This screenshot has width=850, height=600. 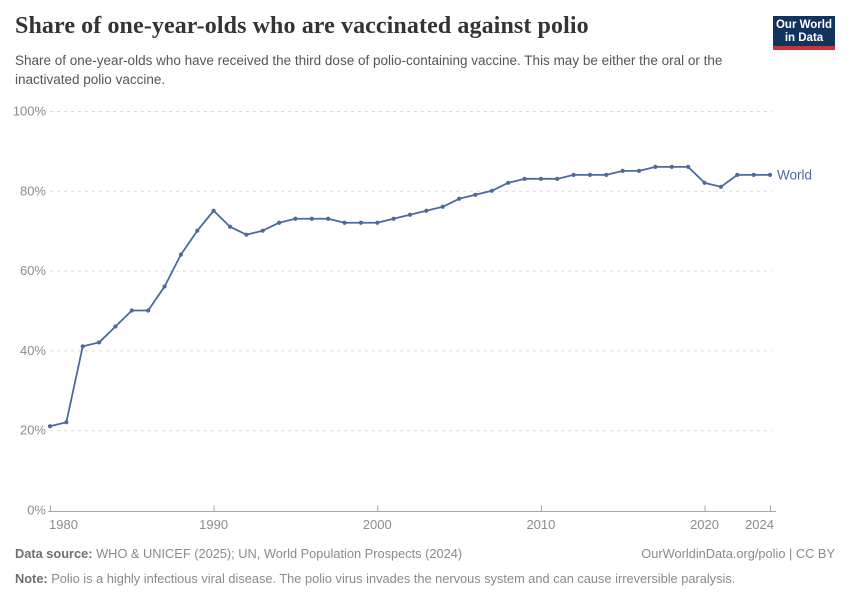 I want to click on series-end-label: World, so click(x=794, y=174).